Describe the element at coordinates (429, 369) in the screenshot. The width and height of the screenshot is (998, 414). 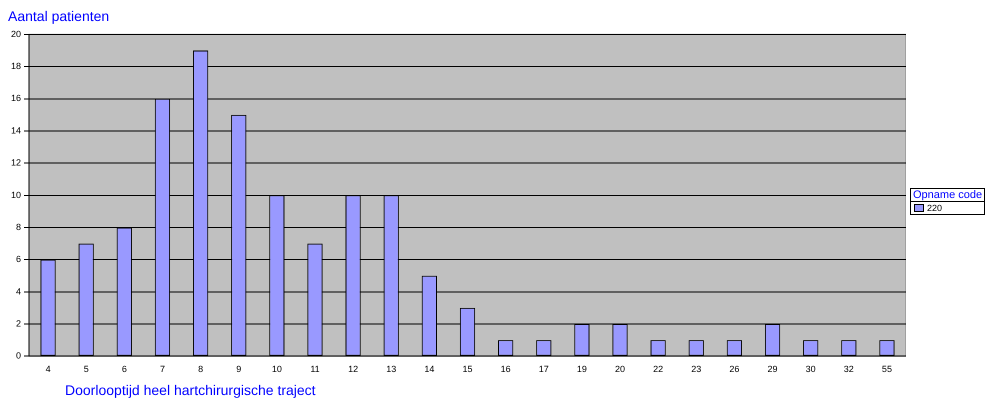
I see `x-tick-label: 14` at that location.